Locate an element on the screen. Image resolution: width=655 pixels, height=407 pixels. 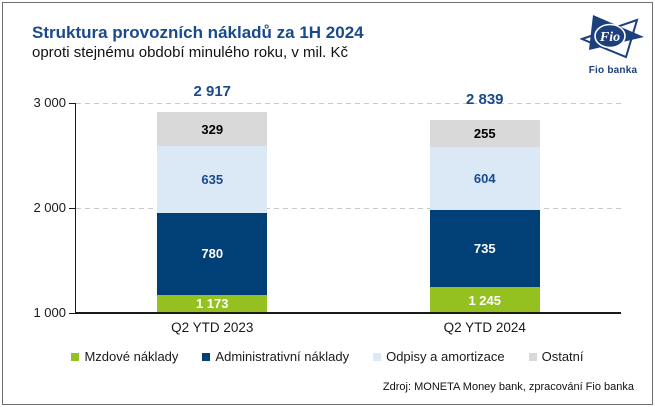
bar-value-label: 329 is located at coordinates (212, 129).